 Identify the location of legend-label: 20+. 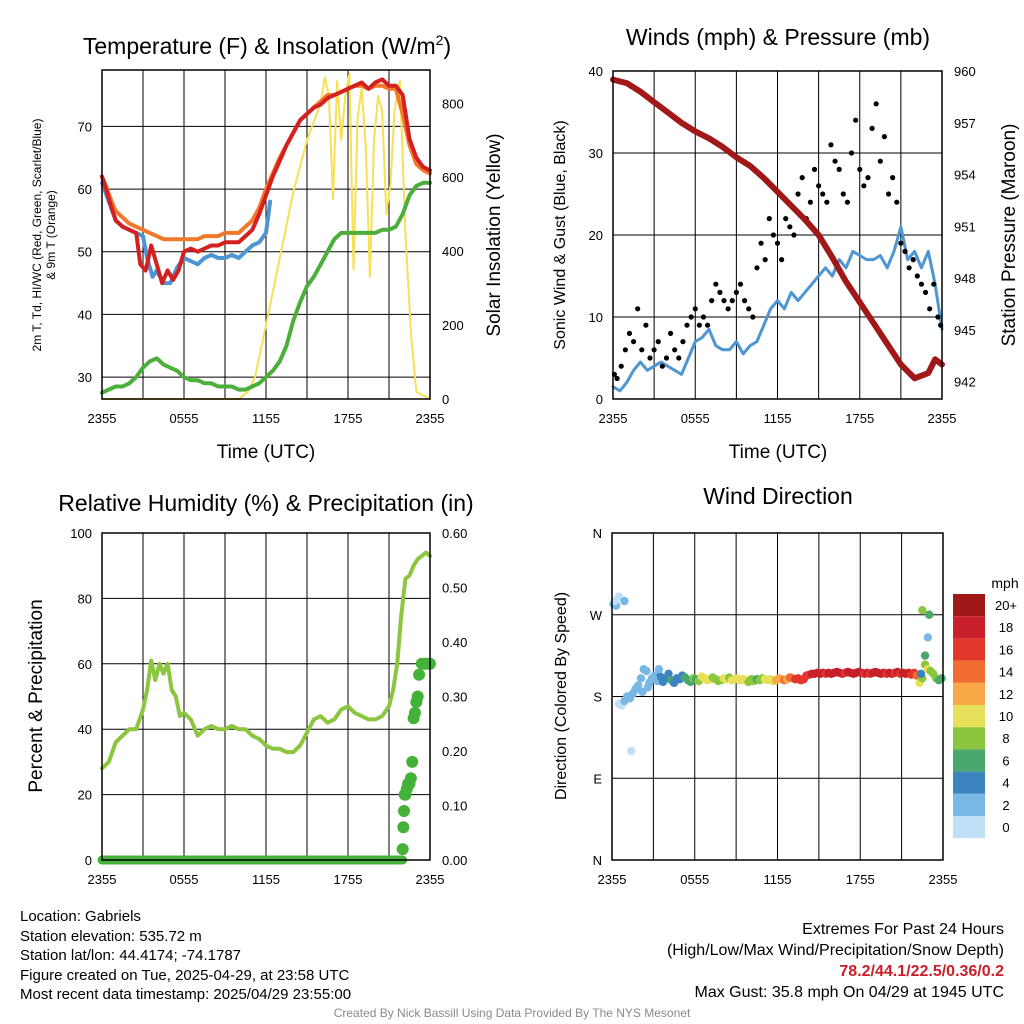
(1006, 605).